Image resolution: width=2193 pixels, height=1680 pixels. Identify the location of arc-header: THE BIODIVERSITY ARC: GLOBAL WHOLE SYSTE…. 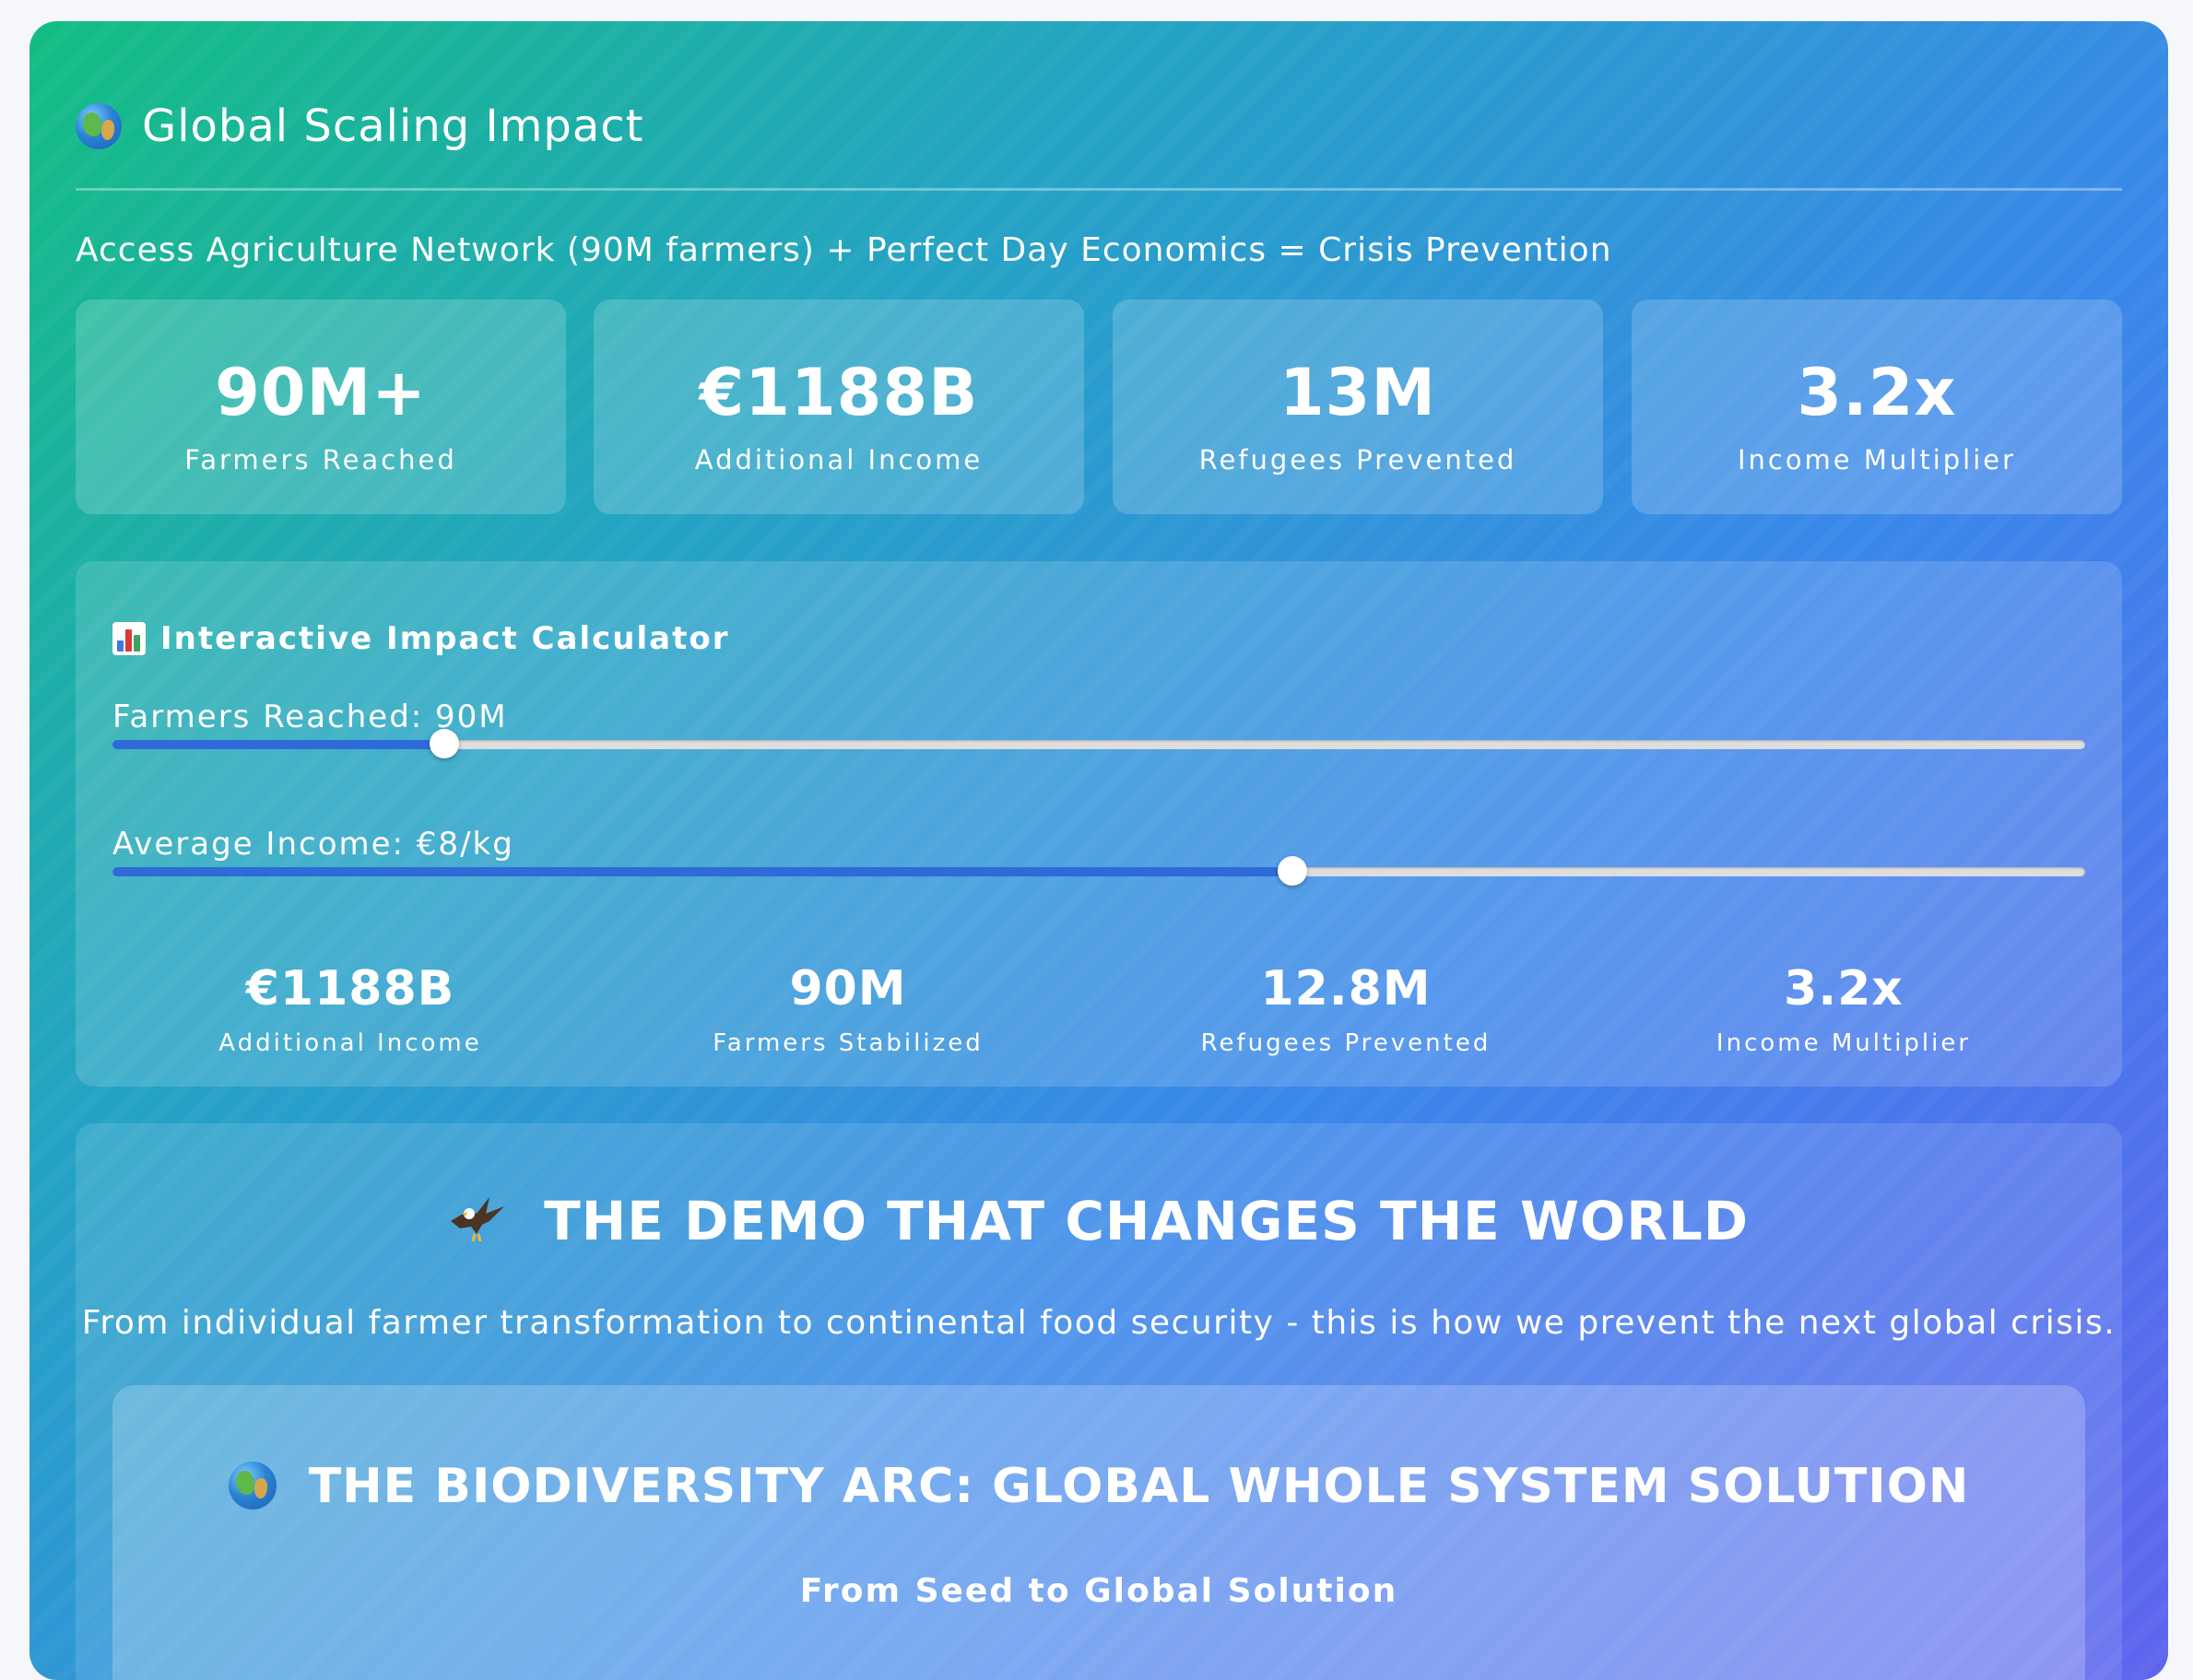
(1098, 1486).